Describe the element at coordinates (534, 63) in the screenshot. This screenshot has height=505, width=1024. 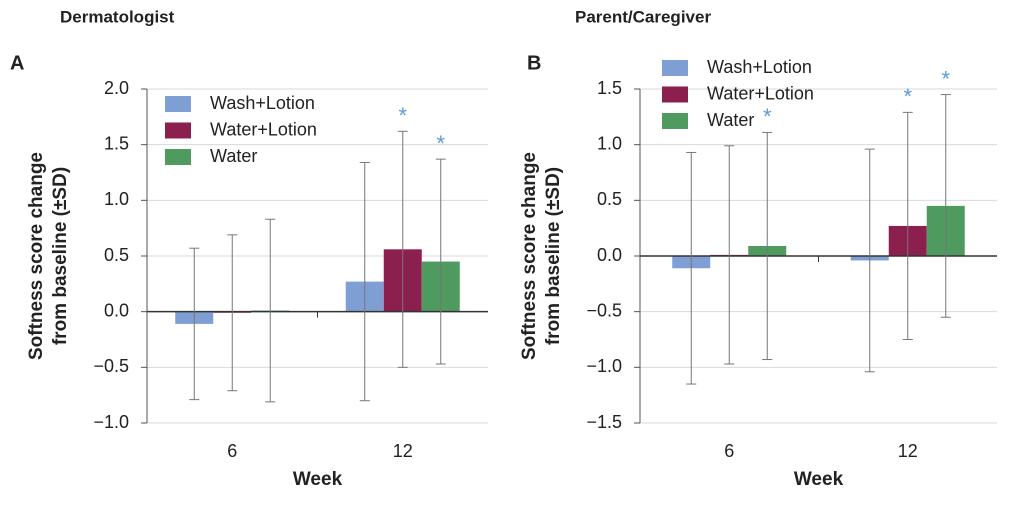
I see `panel-label: B` at that location.